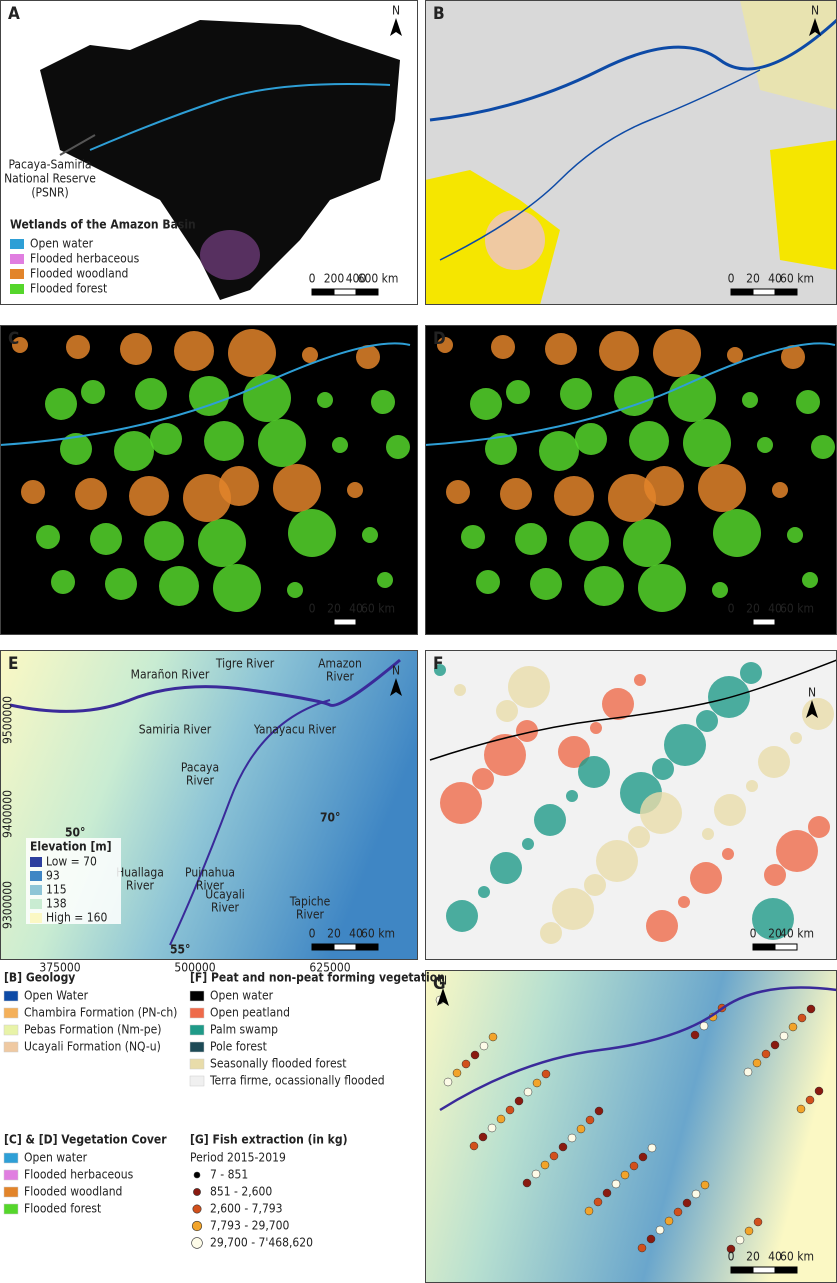  Describe the element at coordinates (68, 289) in the screenshot. I see `legend-label: Flooded forest` at that location.